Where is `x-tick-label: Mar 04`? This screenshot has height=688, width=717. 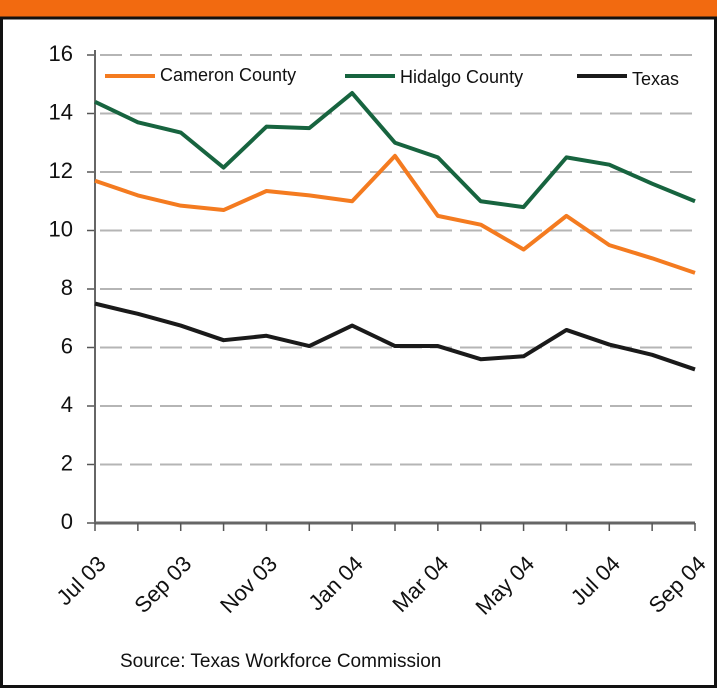 x-tick-label: Mar 04 is located at coordinates (420, 584).